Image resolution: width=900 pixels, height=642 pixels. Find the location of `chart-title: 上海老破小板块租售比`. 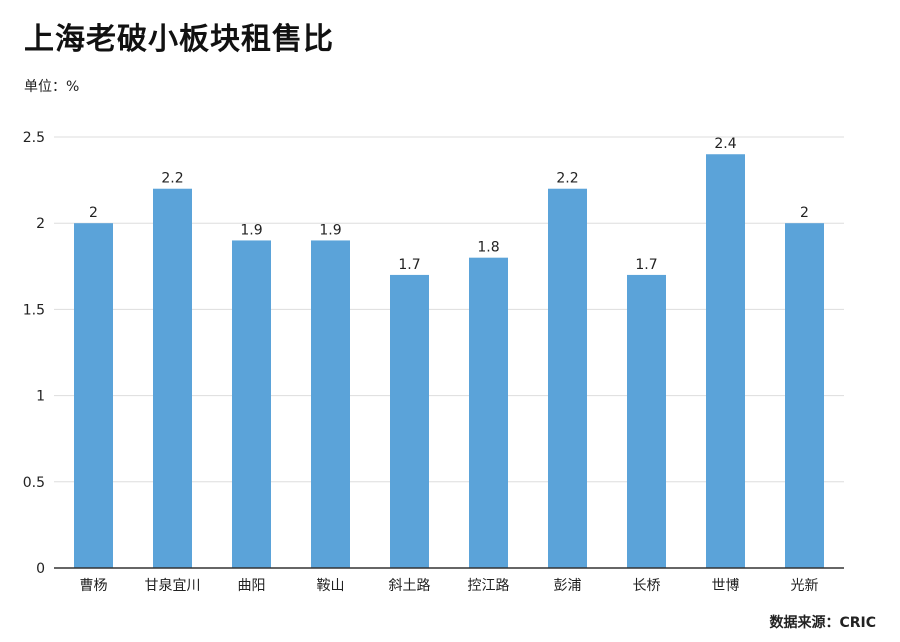

chart-title: 上海老破小板块租售比 is located at coordinates (179, 39).